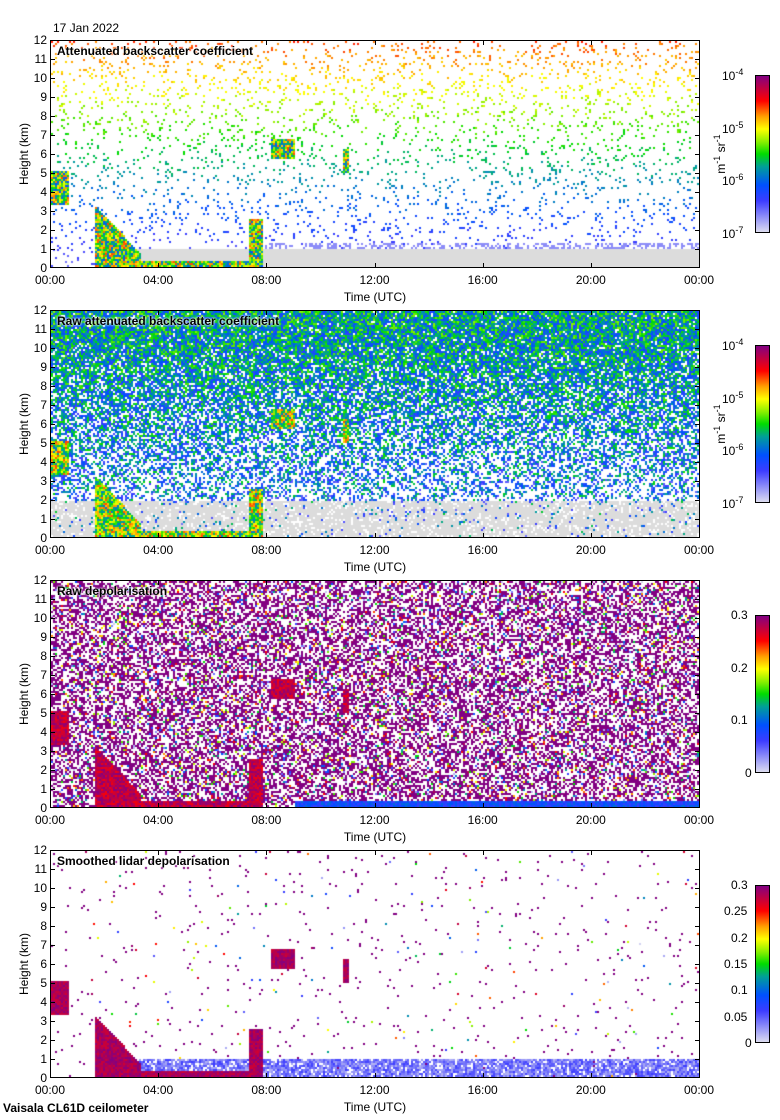  I want to click on colorbar-tick-label: 0.25, so click(736, 911).